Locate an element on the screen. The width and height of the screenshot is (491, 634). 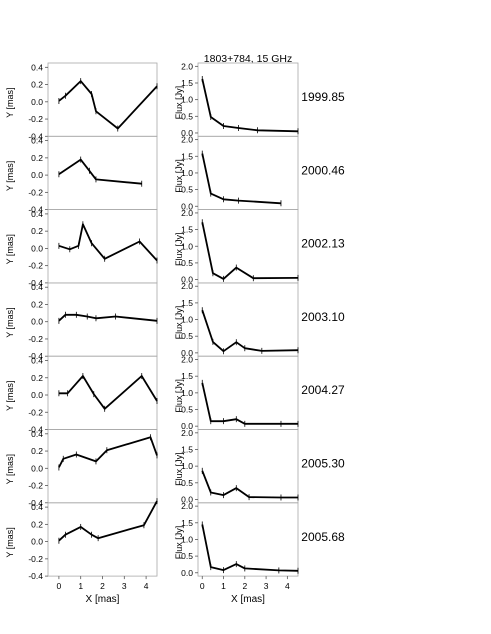
epoch-label: 2002.13 is located at coordinates (323, 244).